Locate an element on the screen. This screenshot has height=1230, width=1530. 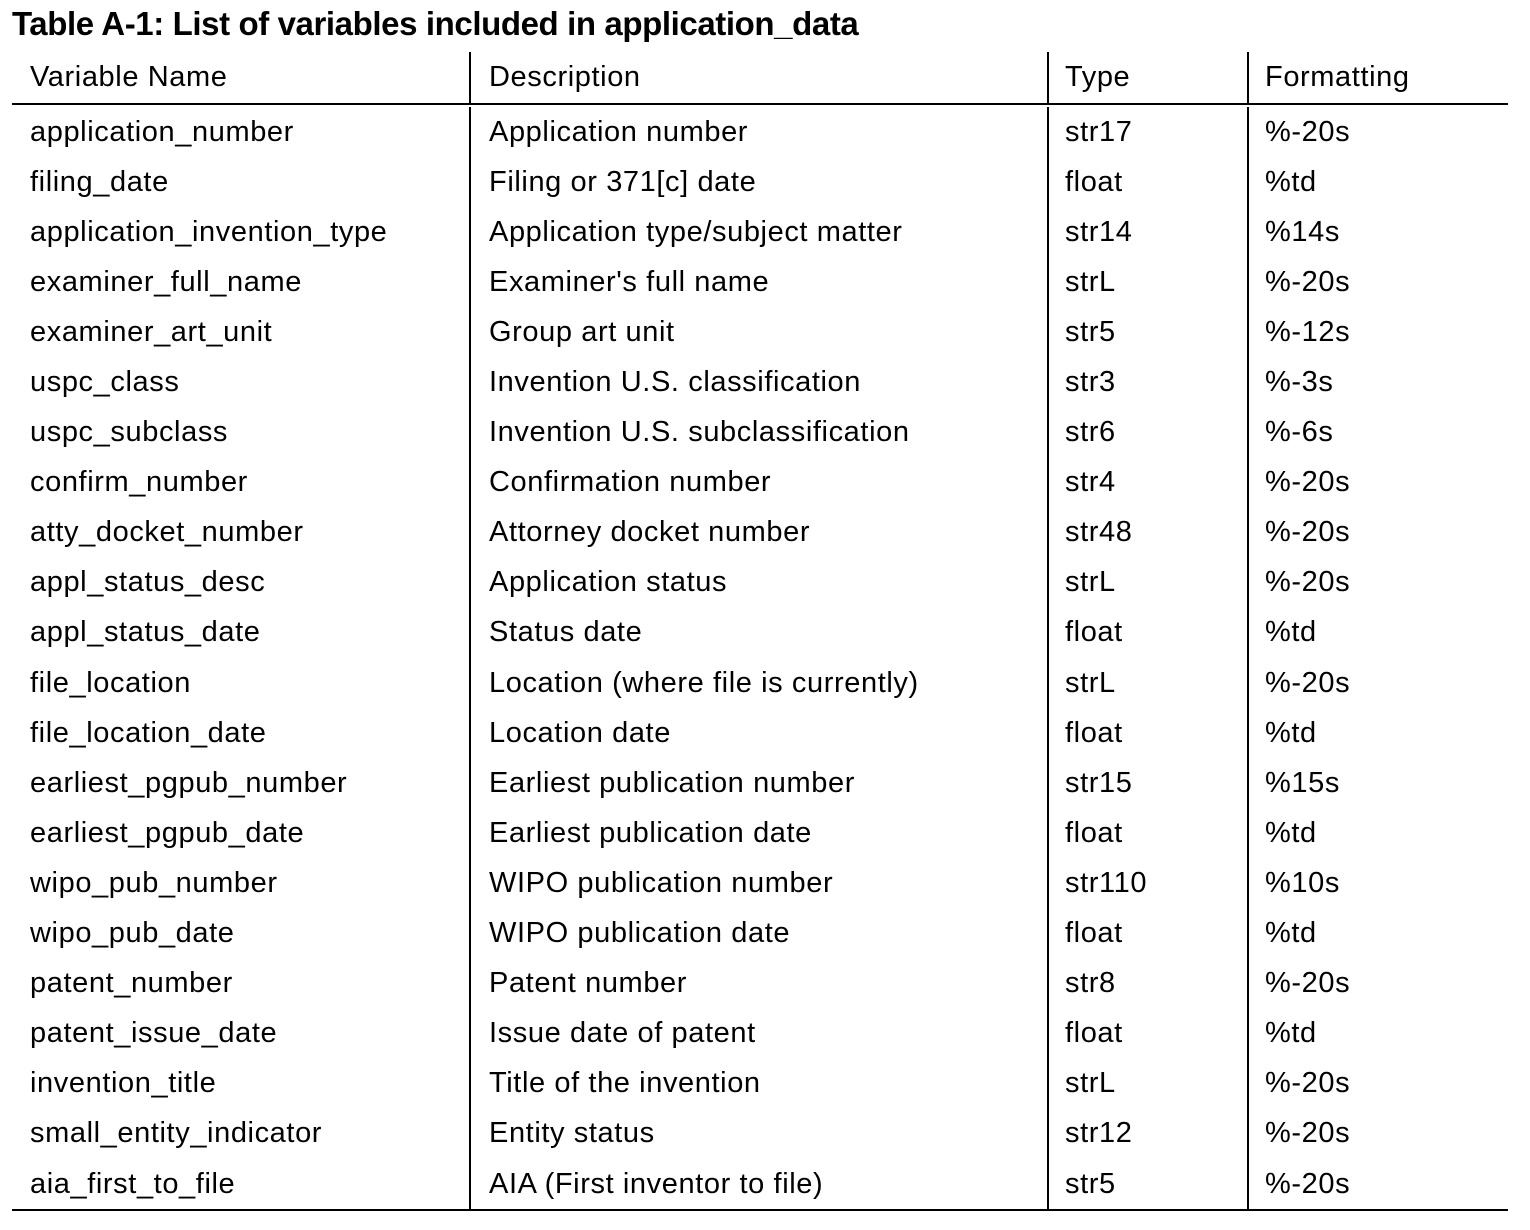
variable-name-cell: wipo_pub_number is located at coordinates (240, 883).